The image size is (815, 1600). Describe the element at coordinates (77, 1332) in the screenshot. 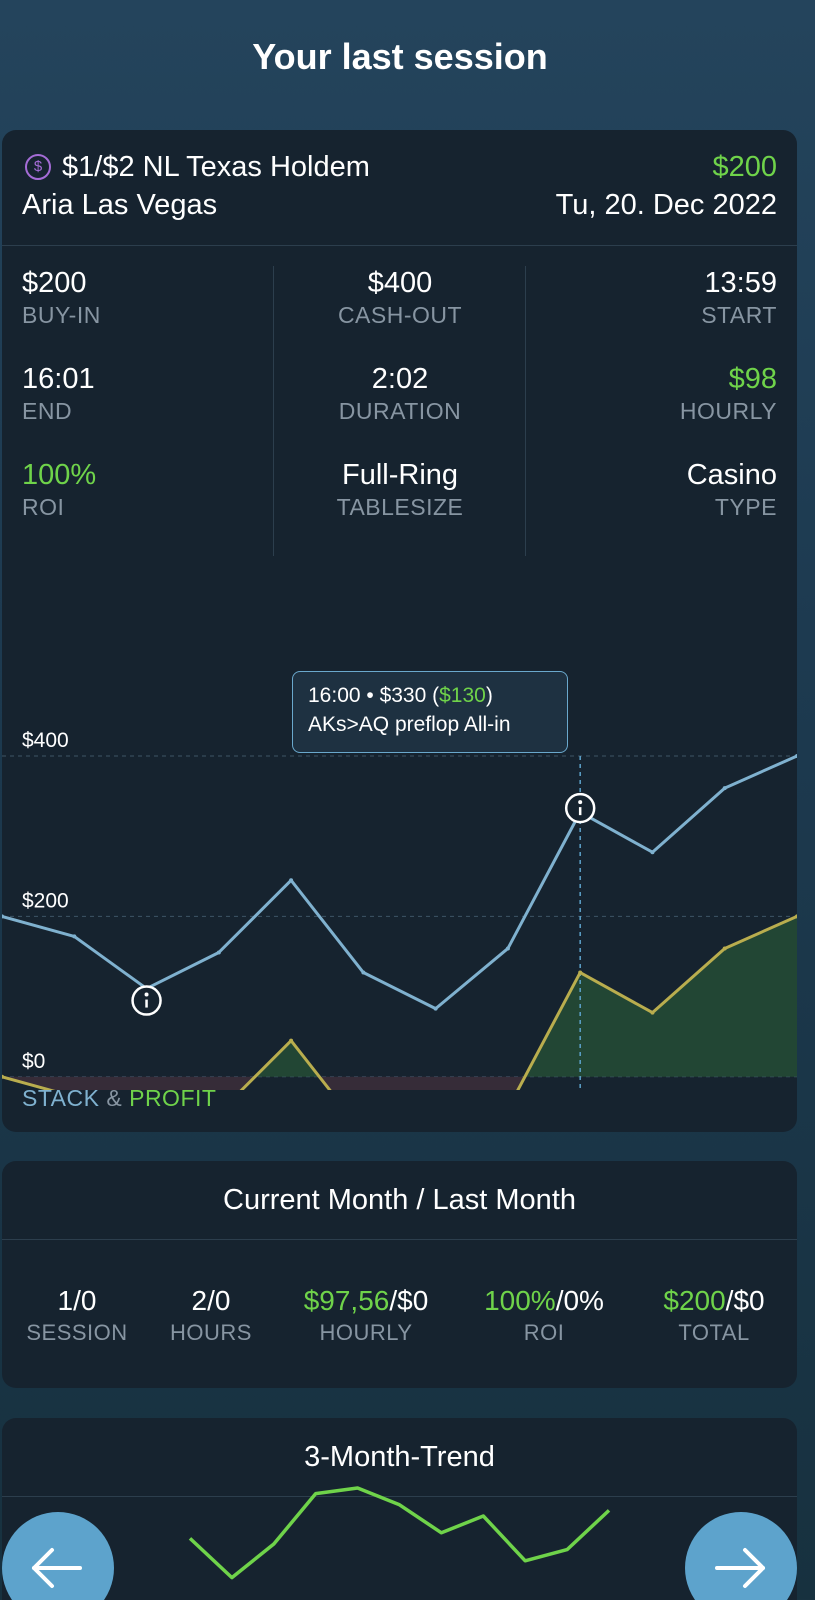

I see `stat-label: SESSION` at that location.